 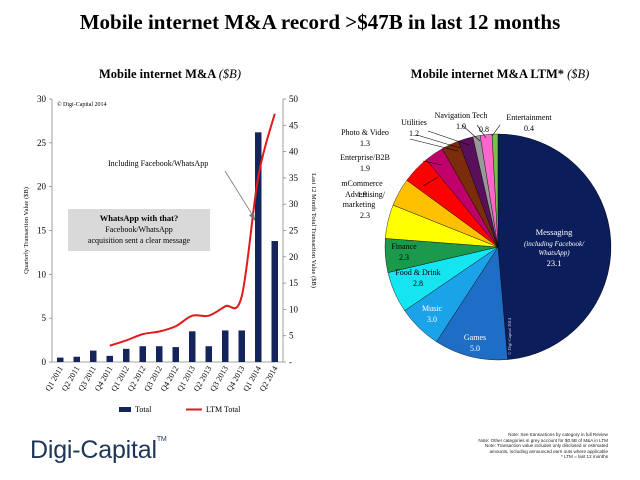 I want to click on pie-label-enterprise-b2b: Enterprise/B2B 1.9, so click(x=365, y=163).